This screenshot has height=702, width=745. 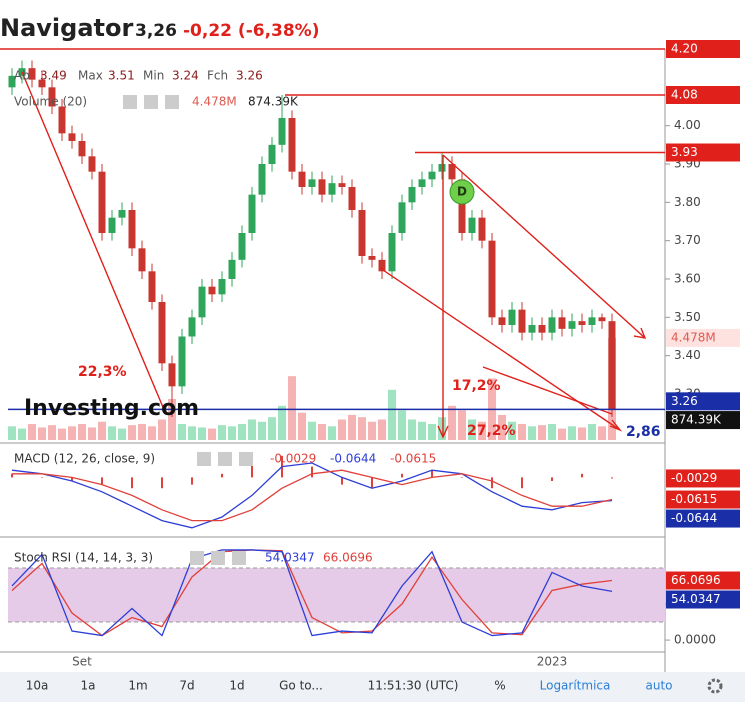 I want to click on ohlc-value: 3.49, so click(x=53, y=76).